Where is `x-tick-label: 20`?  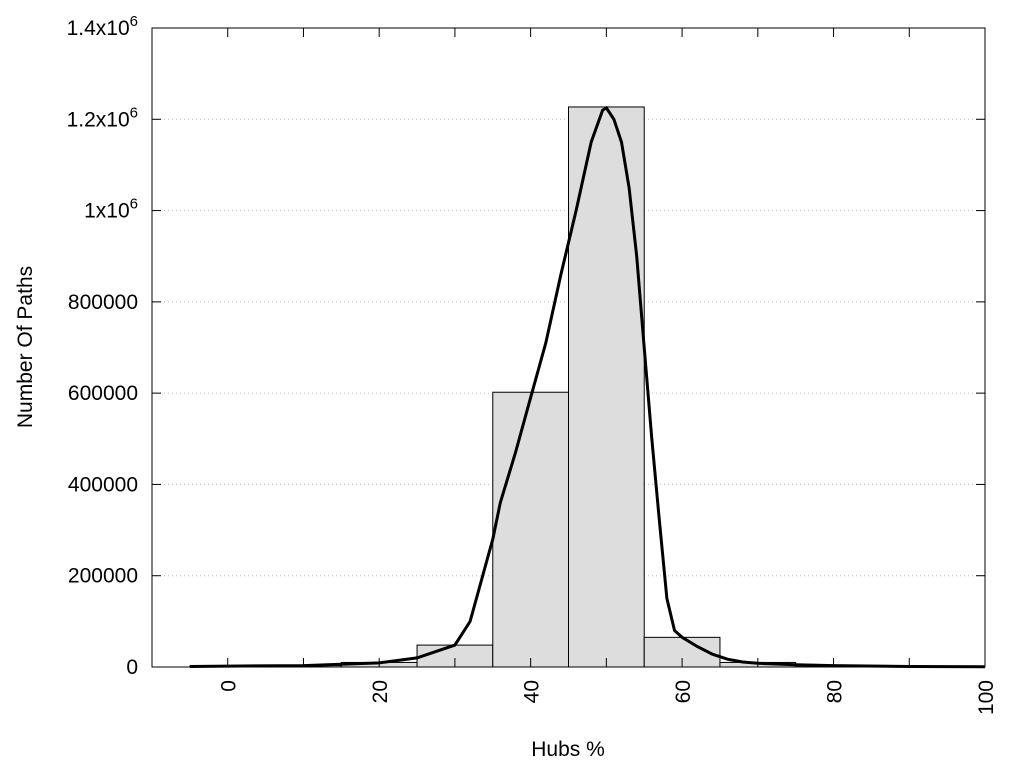 x-tick-label: 20 is located at coordinates (380, 691).